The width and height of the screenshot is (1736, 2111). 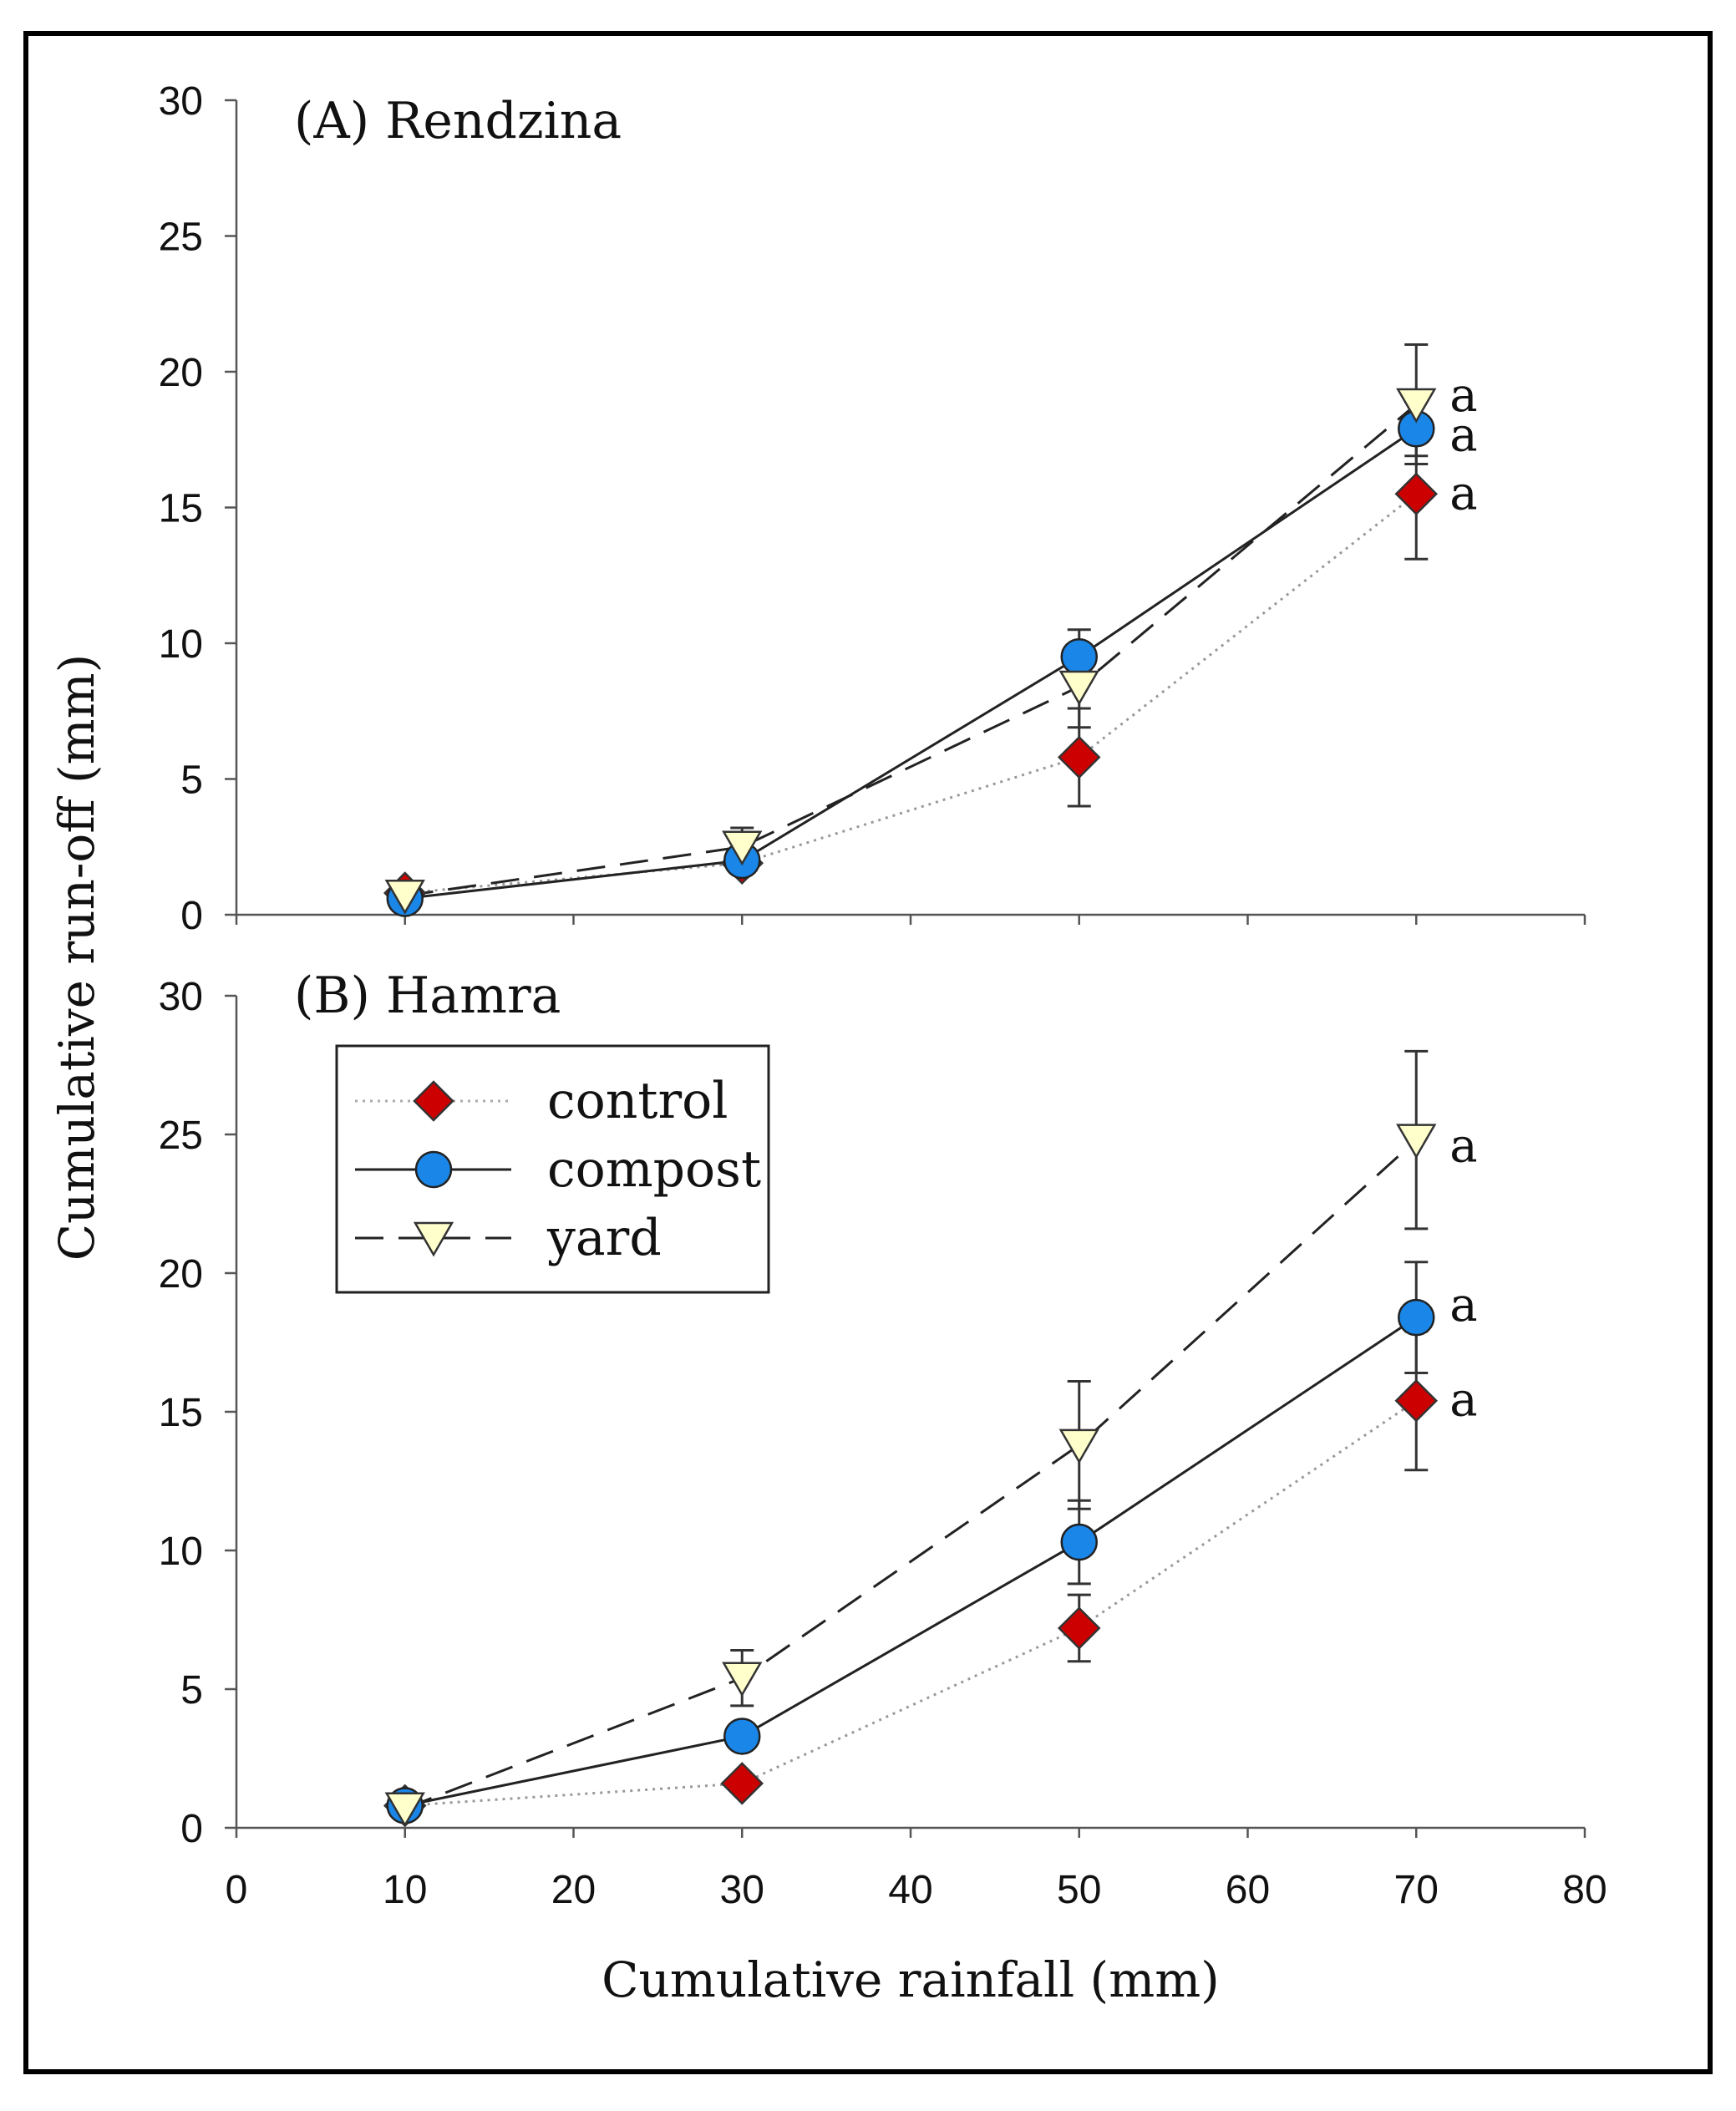 I want to click on legend-control-marker, so click(x=433, y=1101).